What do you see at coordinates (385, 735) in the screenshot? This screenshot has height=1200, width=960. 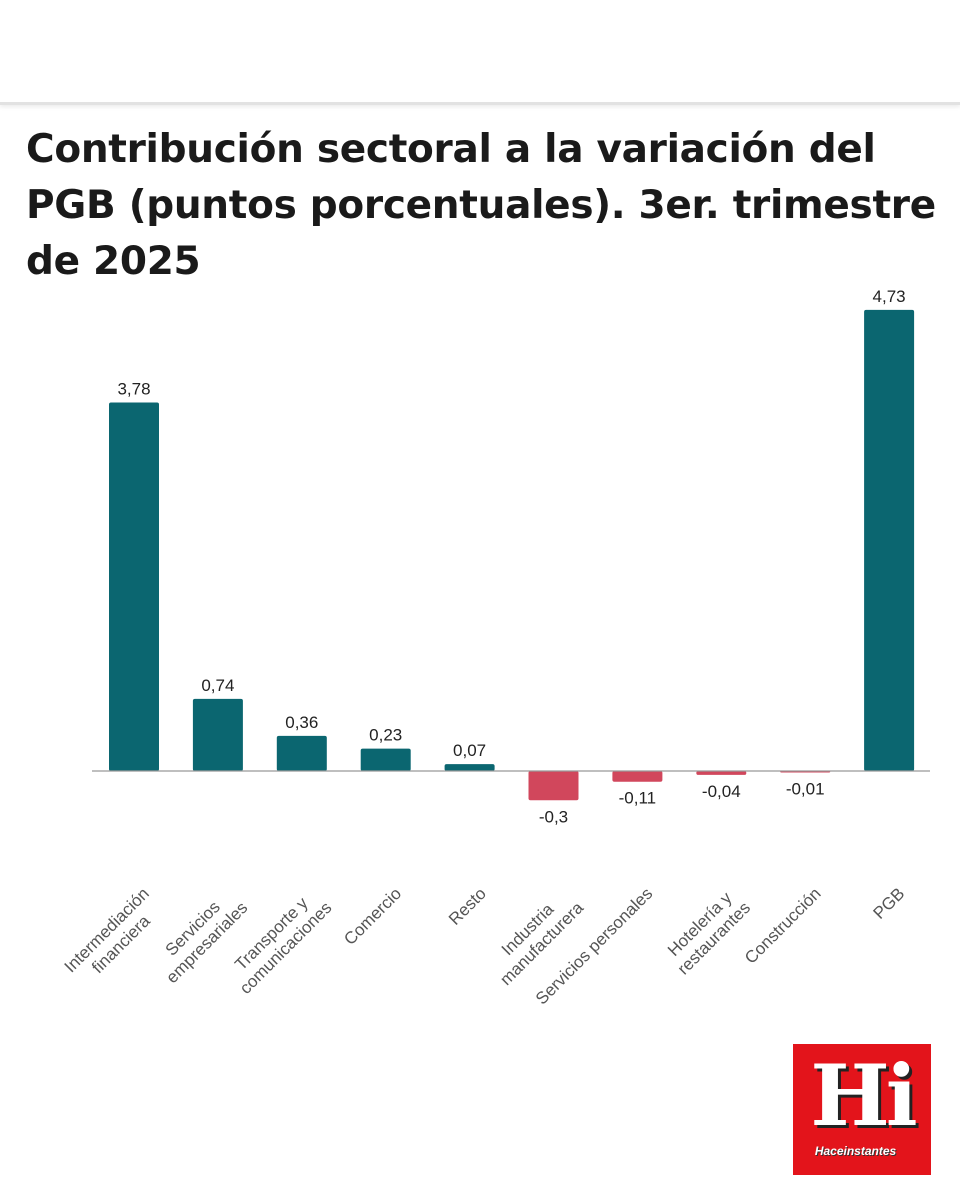 I see `data-label: 0,23` at bounding box center [385, 735].